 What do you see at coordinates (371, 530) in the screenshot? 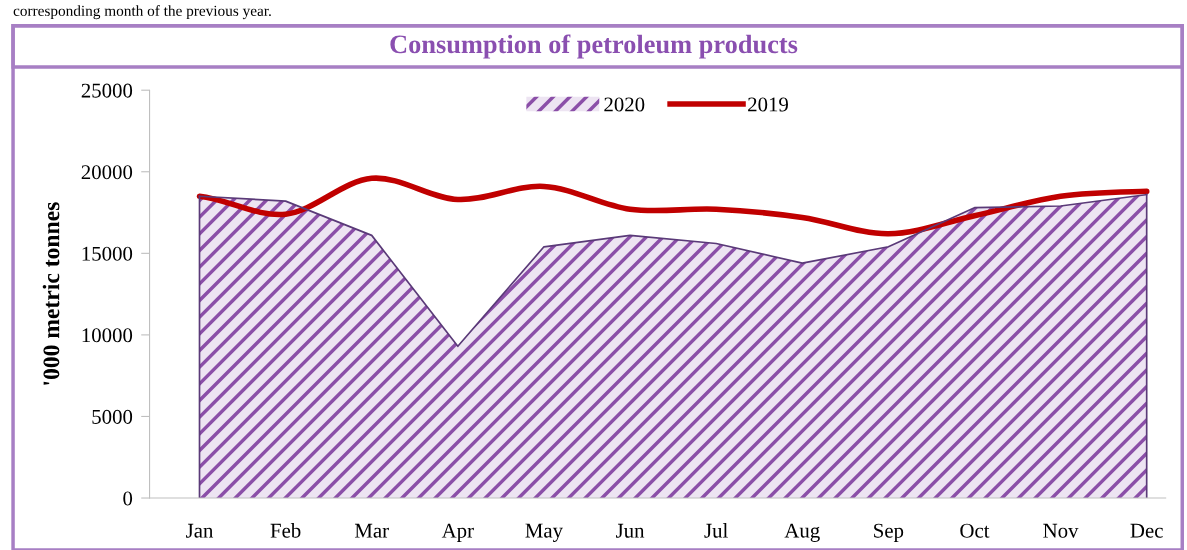
I see `x-tick-label: Mar` at bounding box center [371, 530].